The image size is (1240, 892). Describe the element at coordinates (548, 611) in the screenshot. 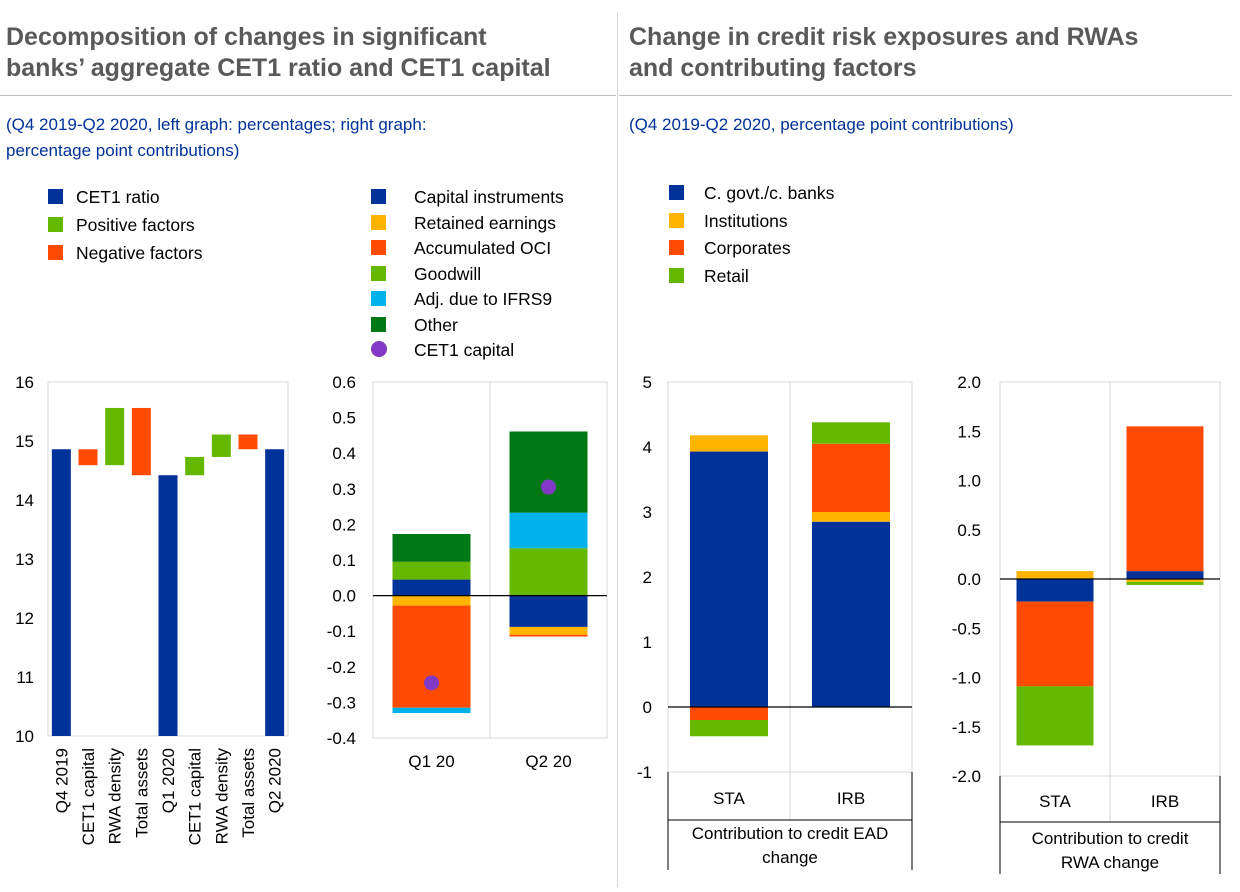

I see `bar-segment-capital-instruments` at that location.